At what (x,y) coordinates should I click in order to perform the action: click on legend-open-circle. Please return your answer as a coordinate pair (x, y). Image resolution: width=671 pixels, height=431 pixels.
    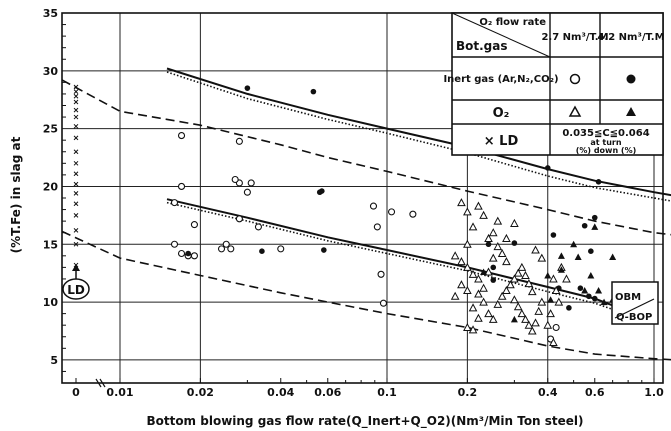
    Looking at the image, I should click on (575, 79).